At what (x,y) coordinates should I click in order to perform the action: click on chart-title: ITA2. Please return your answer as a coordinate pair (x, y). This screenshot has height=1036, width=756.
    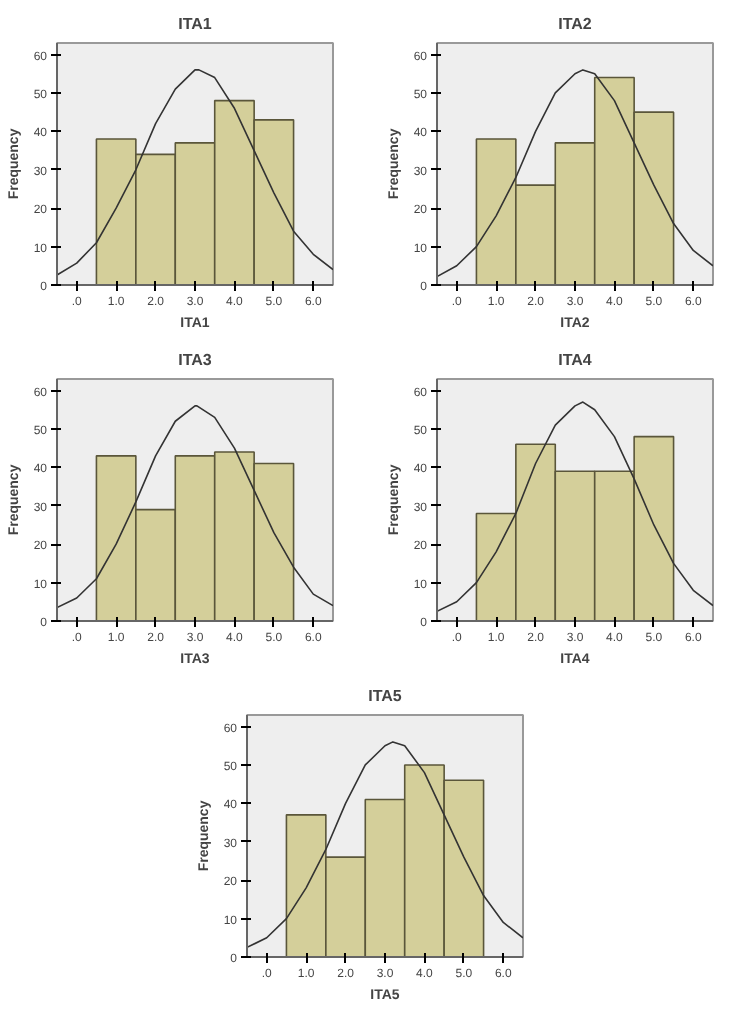
    Looking at the image, I should click on (575, 24).